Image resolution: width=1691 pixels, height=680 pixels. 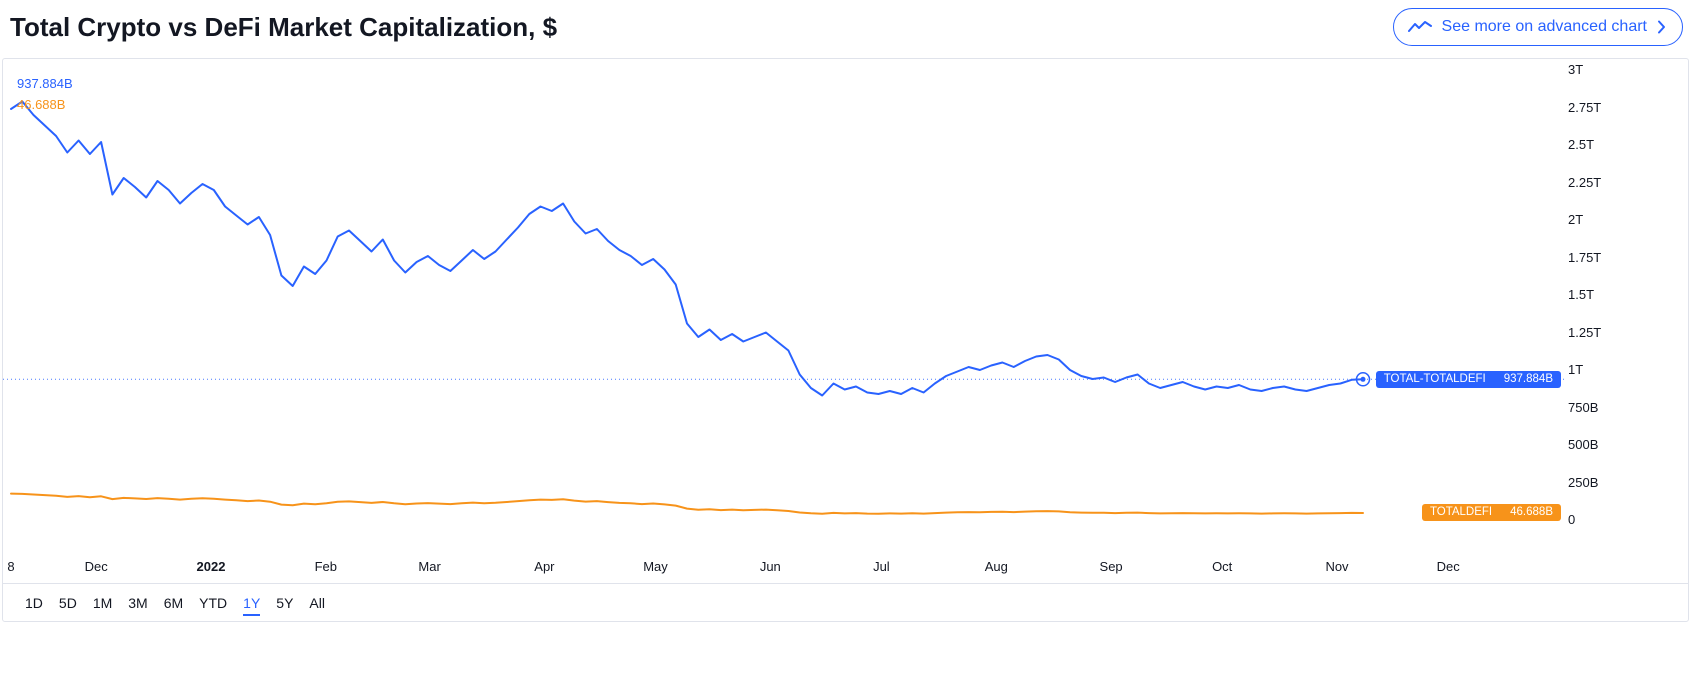 What do you see at coordinates (1583, 482) in the screenshot?
I see `y-axis-label: 250B` at bounding box center [1583, 482].